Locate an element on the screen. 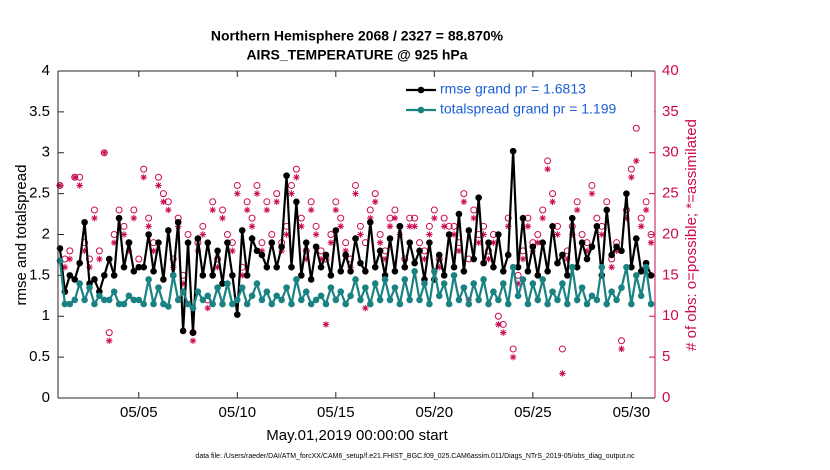 This screenshot has height=470, width=830. y2-tick-label: 30 is located at coordinates (670, 152).